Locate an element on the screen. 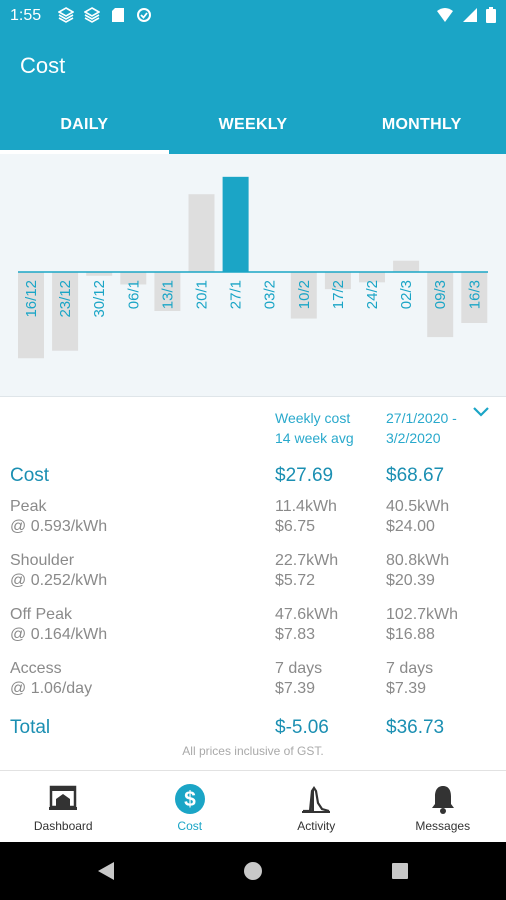 The image size is (506, 900). access-avg-cost: $7.39 is located at coordinates (295, 688).